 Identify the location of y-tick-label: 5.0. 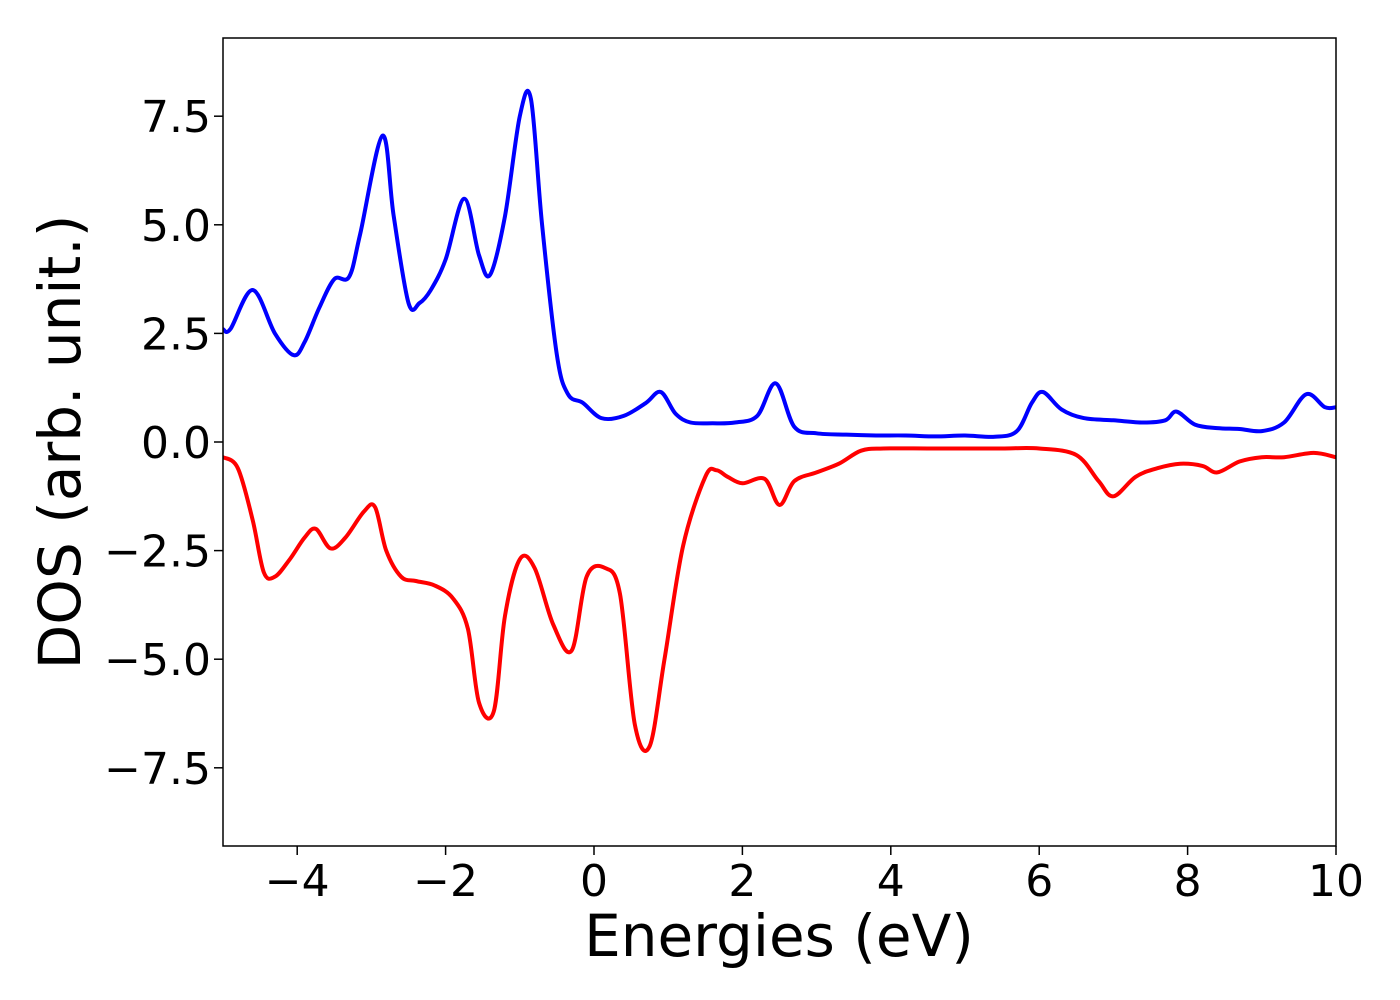
(176, 226).